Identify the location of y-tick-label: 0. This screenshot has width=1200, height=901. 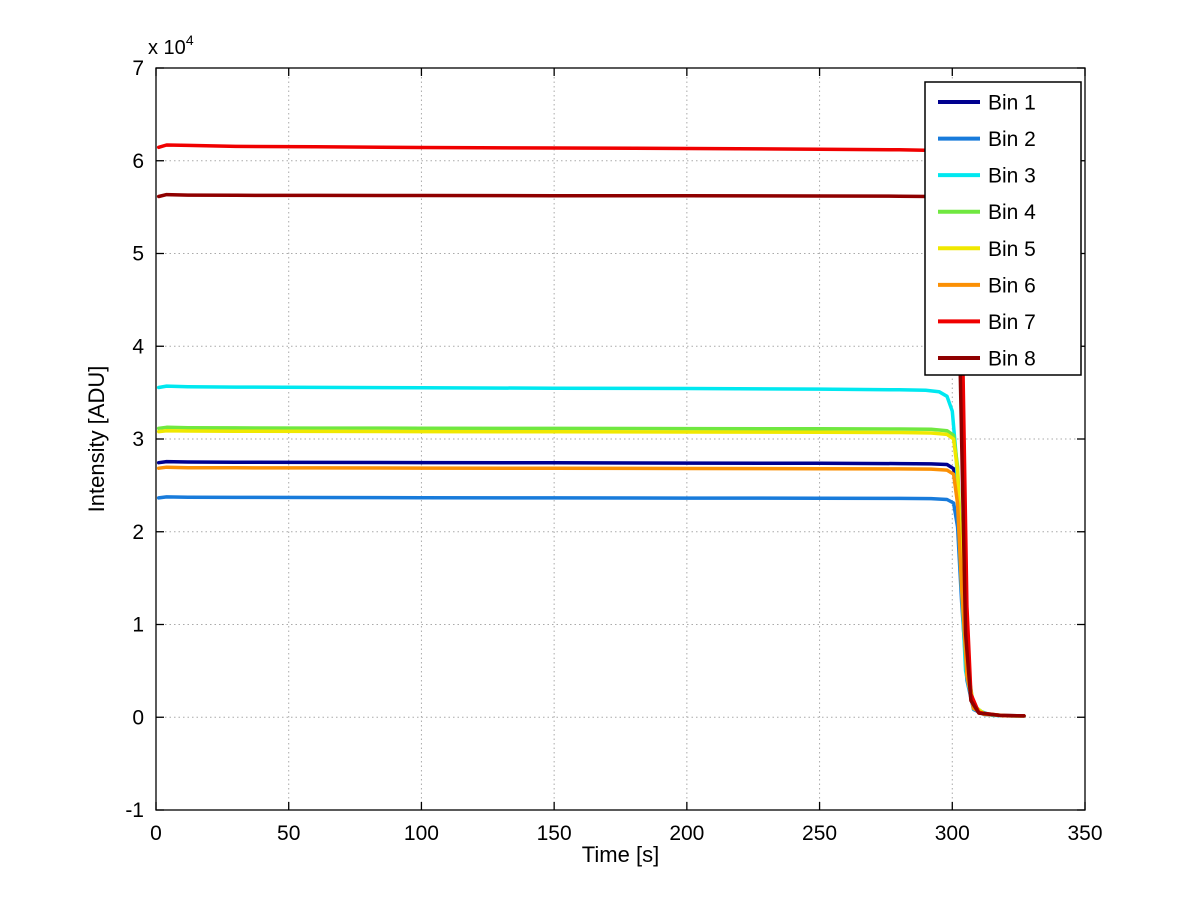
(138, 717).